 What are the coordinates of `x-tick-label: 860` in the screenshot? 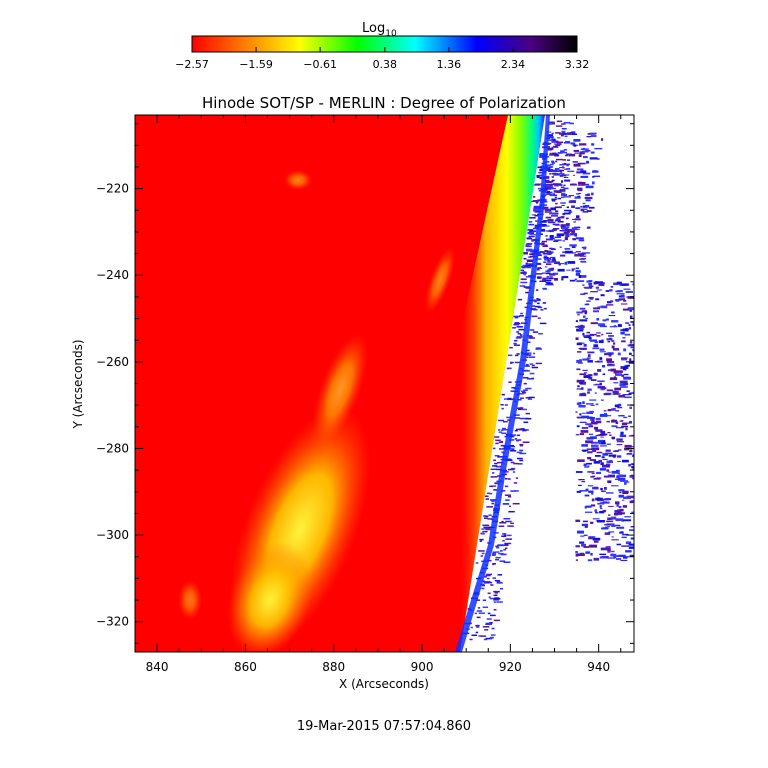 It's located at (245, 667).